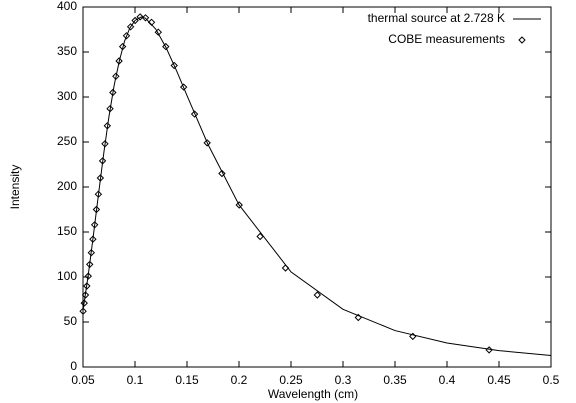 The image size is (576, 403). What do you see at coordinates (67, 6) in the screenshot?
I see `y-tick-label: 400` at bounding box center [67, 6].